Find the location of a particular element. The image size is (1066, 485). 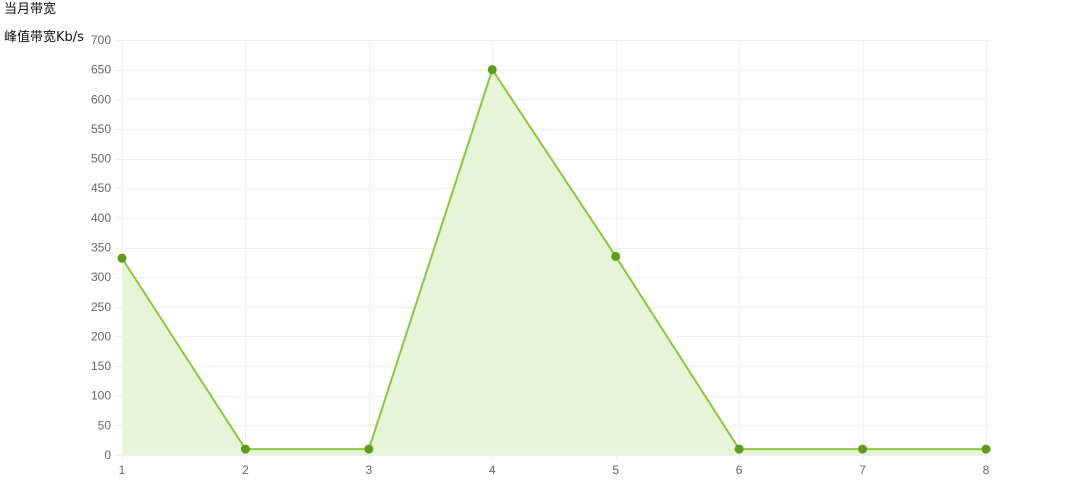

x-tick-label: 8 is located at coordinates (986, 470).